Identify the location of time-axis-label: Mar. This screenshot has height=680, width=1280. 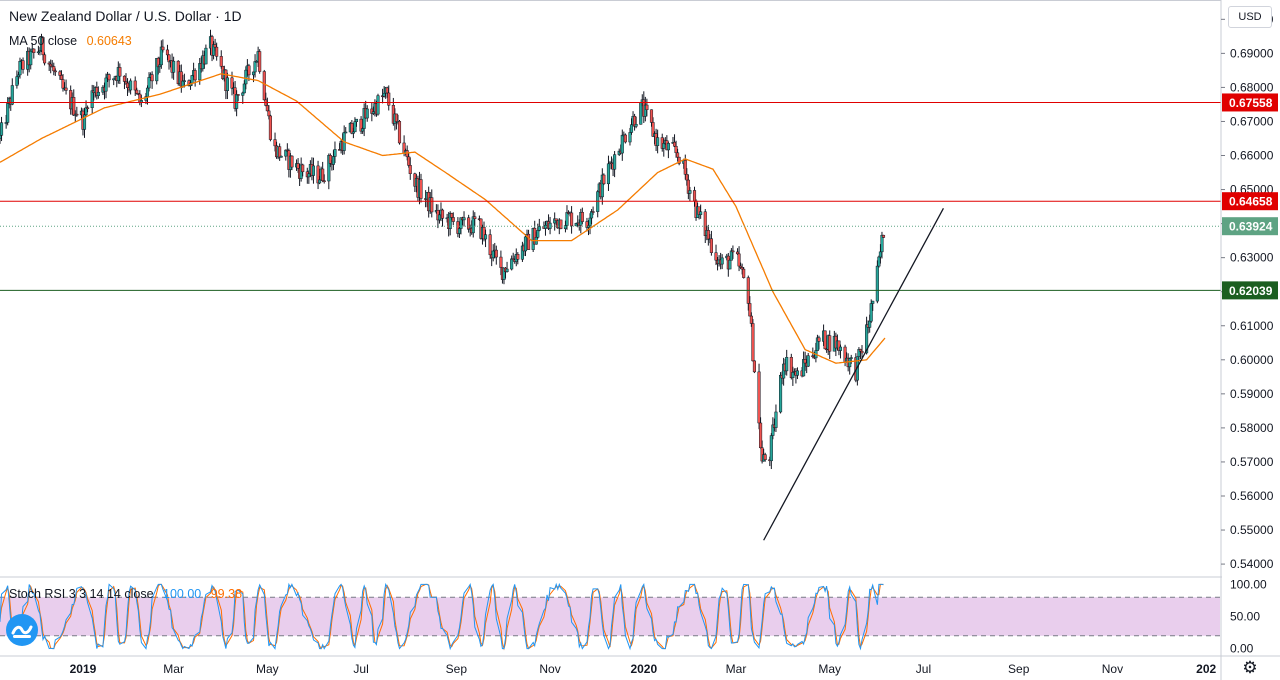
(173, 669).